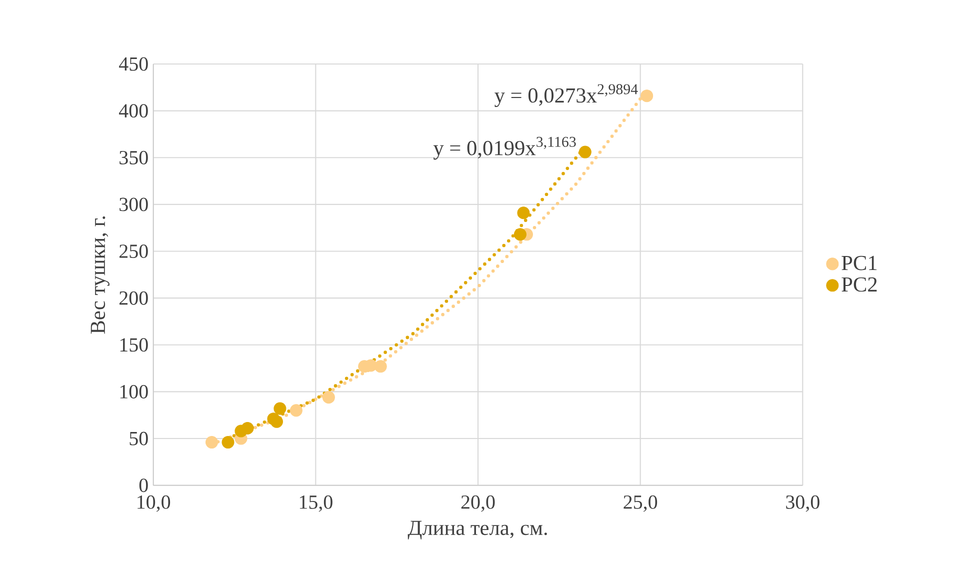 This screenshot has height=581, width=956. What do you see at coordinates (139, 439) in the screenshot?
I see `y-tick-label: 50` at bounding box center [139, 439].